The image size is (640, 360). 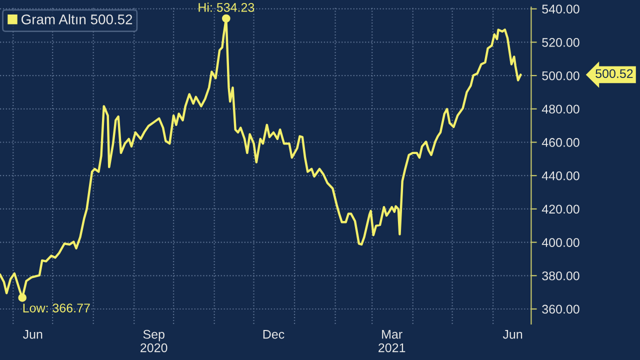 I want to click on y-tick-label: 500.00, so click(x=561, y=75).